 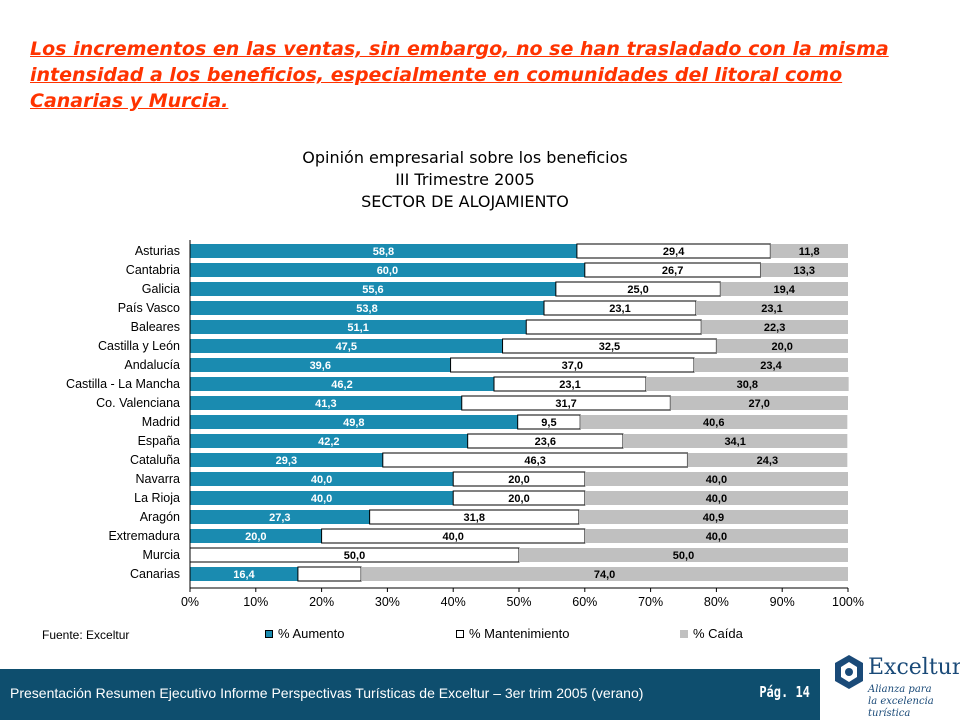 I want to click on data-label-caida-asturias: 11,8, so click(x=809, y=252).